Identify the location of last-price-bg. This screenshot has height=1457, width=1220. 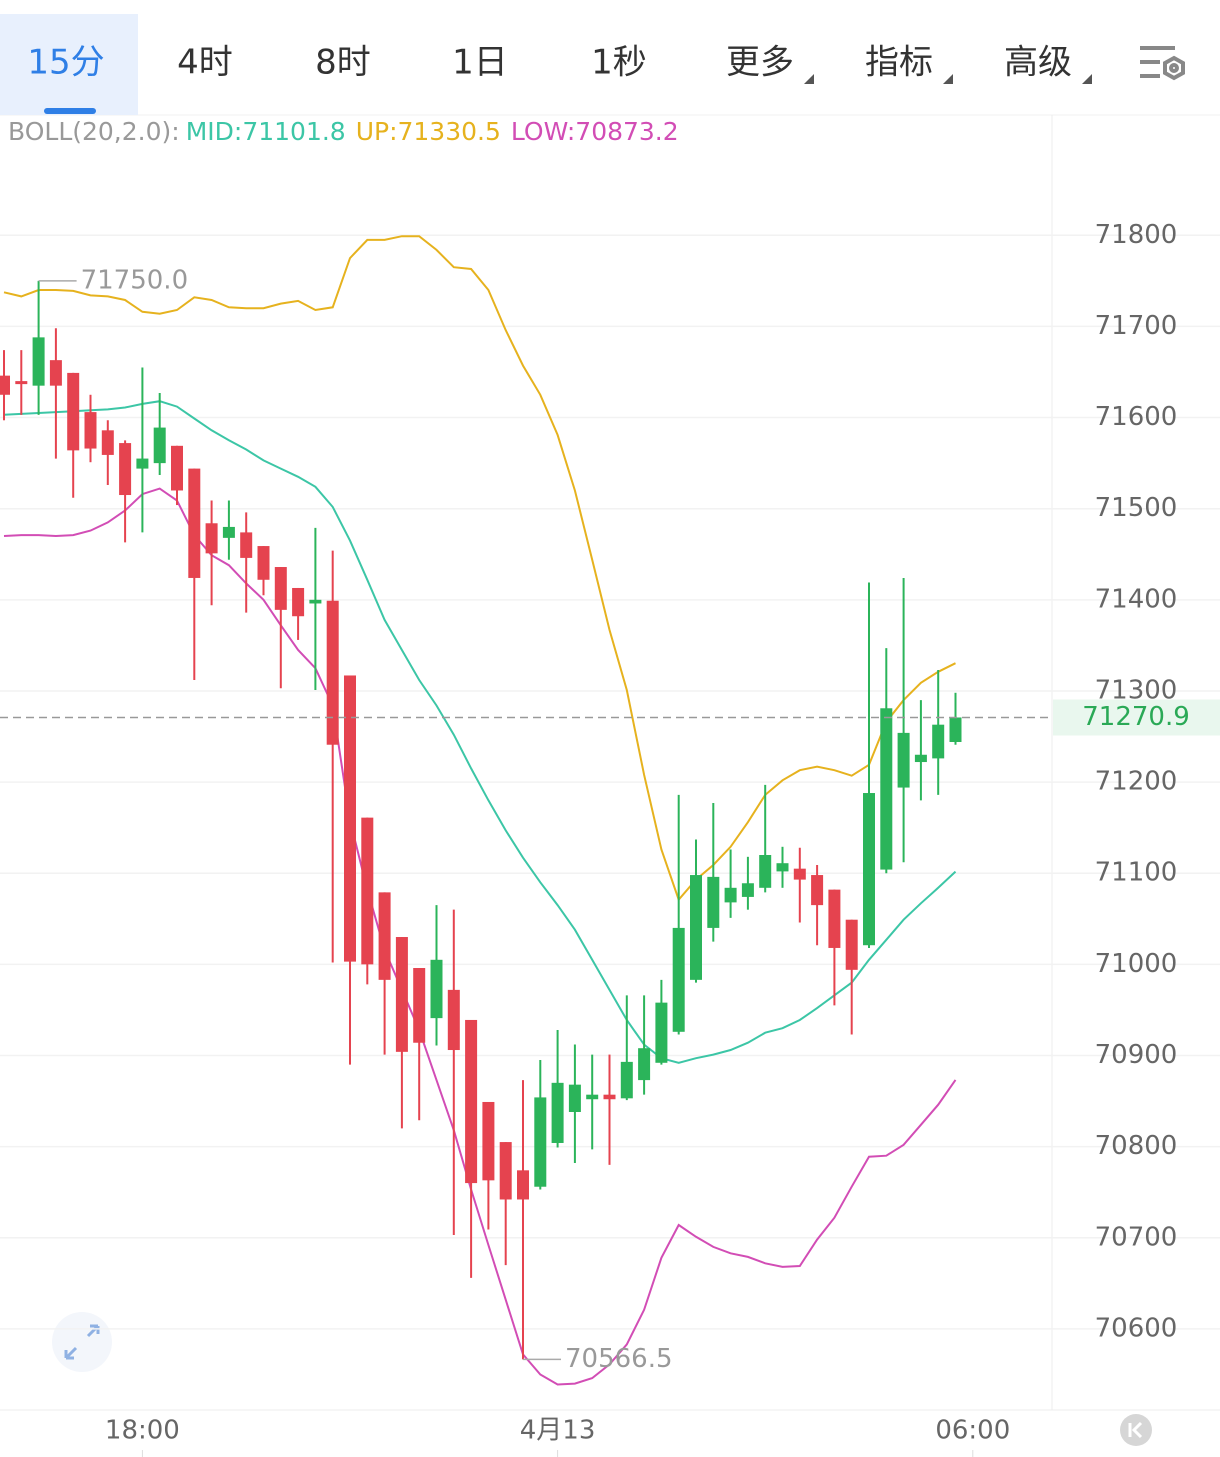
(1136, 717).